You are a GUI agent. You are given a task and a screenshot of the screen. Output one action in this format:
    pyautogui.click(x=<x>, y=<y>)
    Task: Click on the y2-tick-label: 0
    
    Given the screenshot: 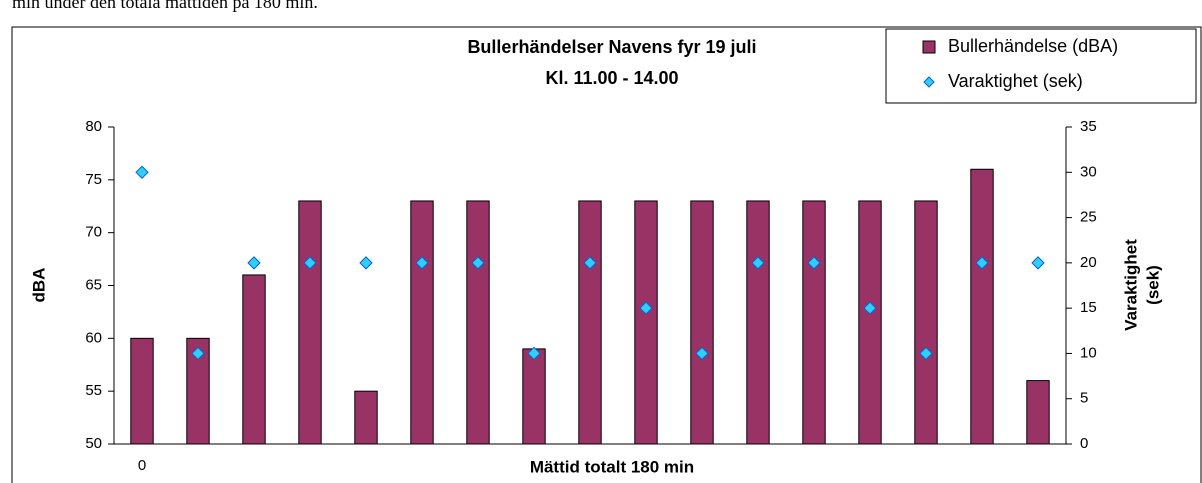 What is the action you would take?
    pyautogui.click(x=1084, y=443)
    